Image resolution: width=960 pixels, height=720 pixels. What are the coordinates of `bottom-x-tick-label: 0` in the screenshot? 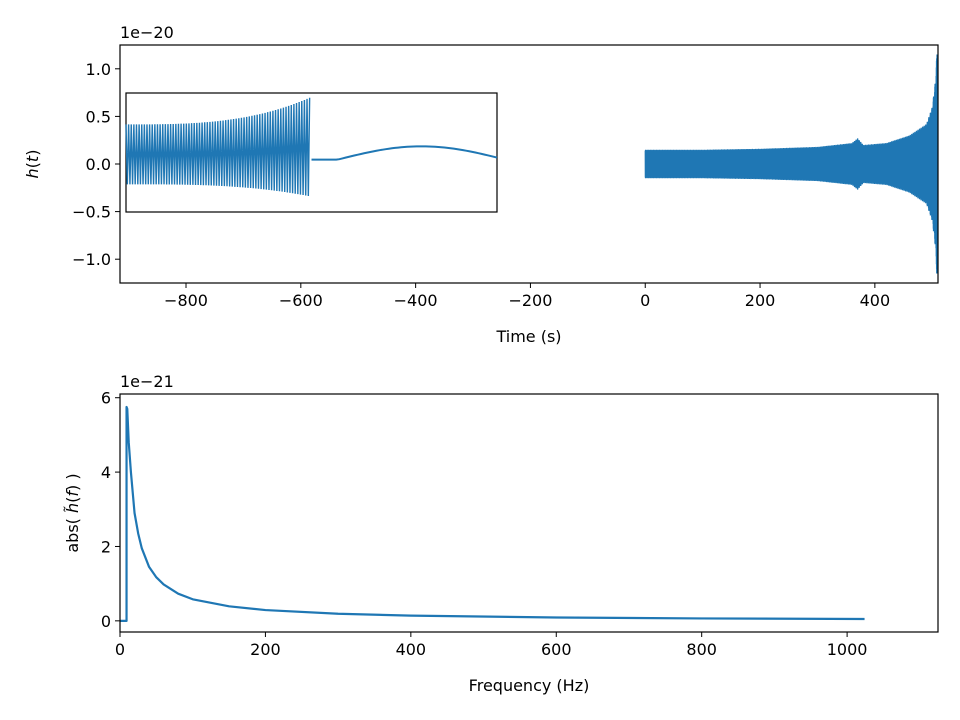 It's located at (120, 649).